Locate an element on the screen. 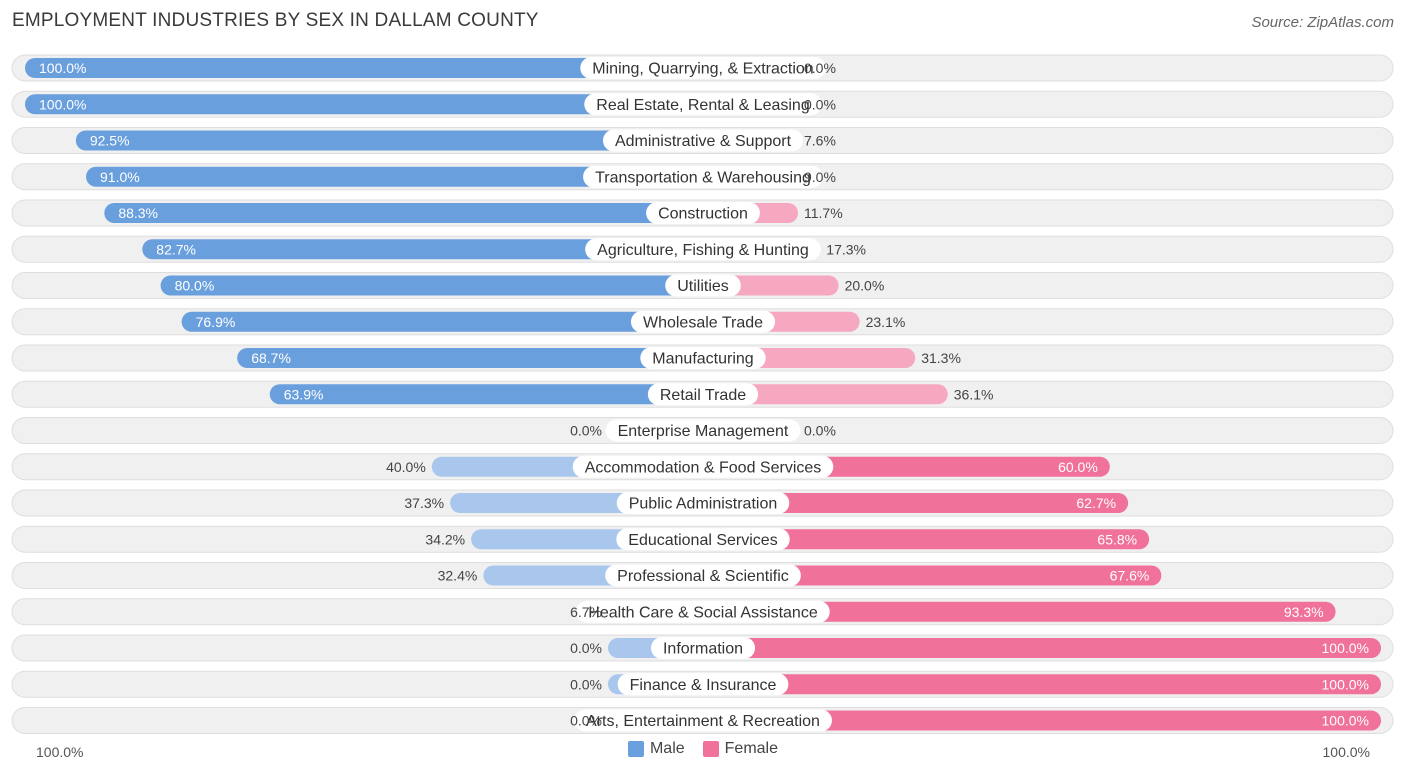 This screenshot has width=1406, height=776. category-label: Arts, Entertainment & Recreation is located at coordinates (703, 721).